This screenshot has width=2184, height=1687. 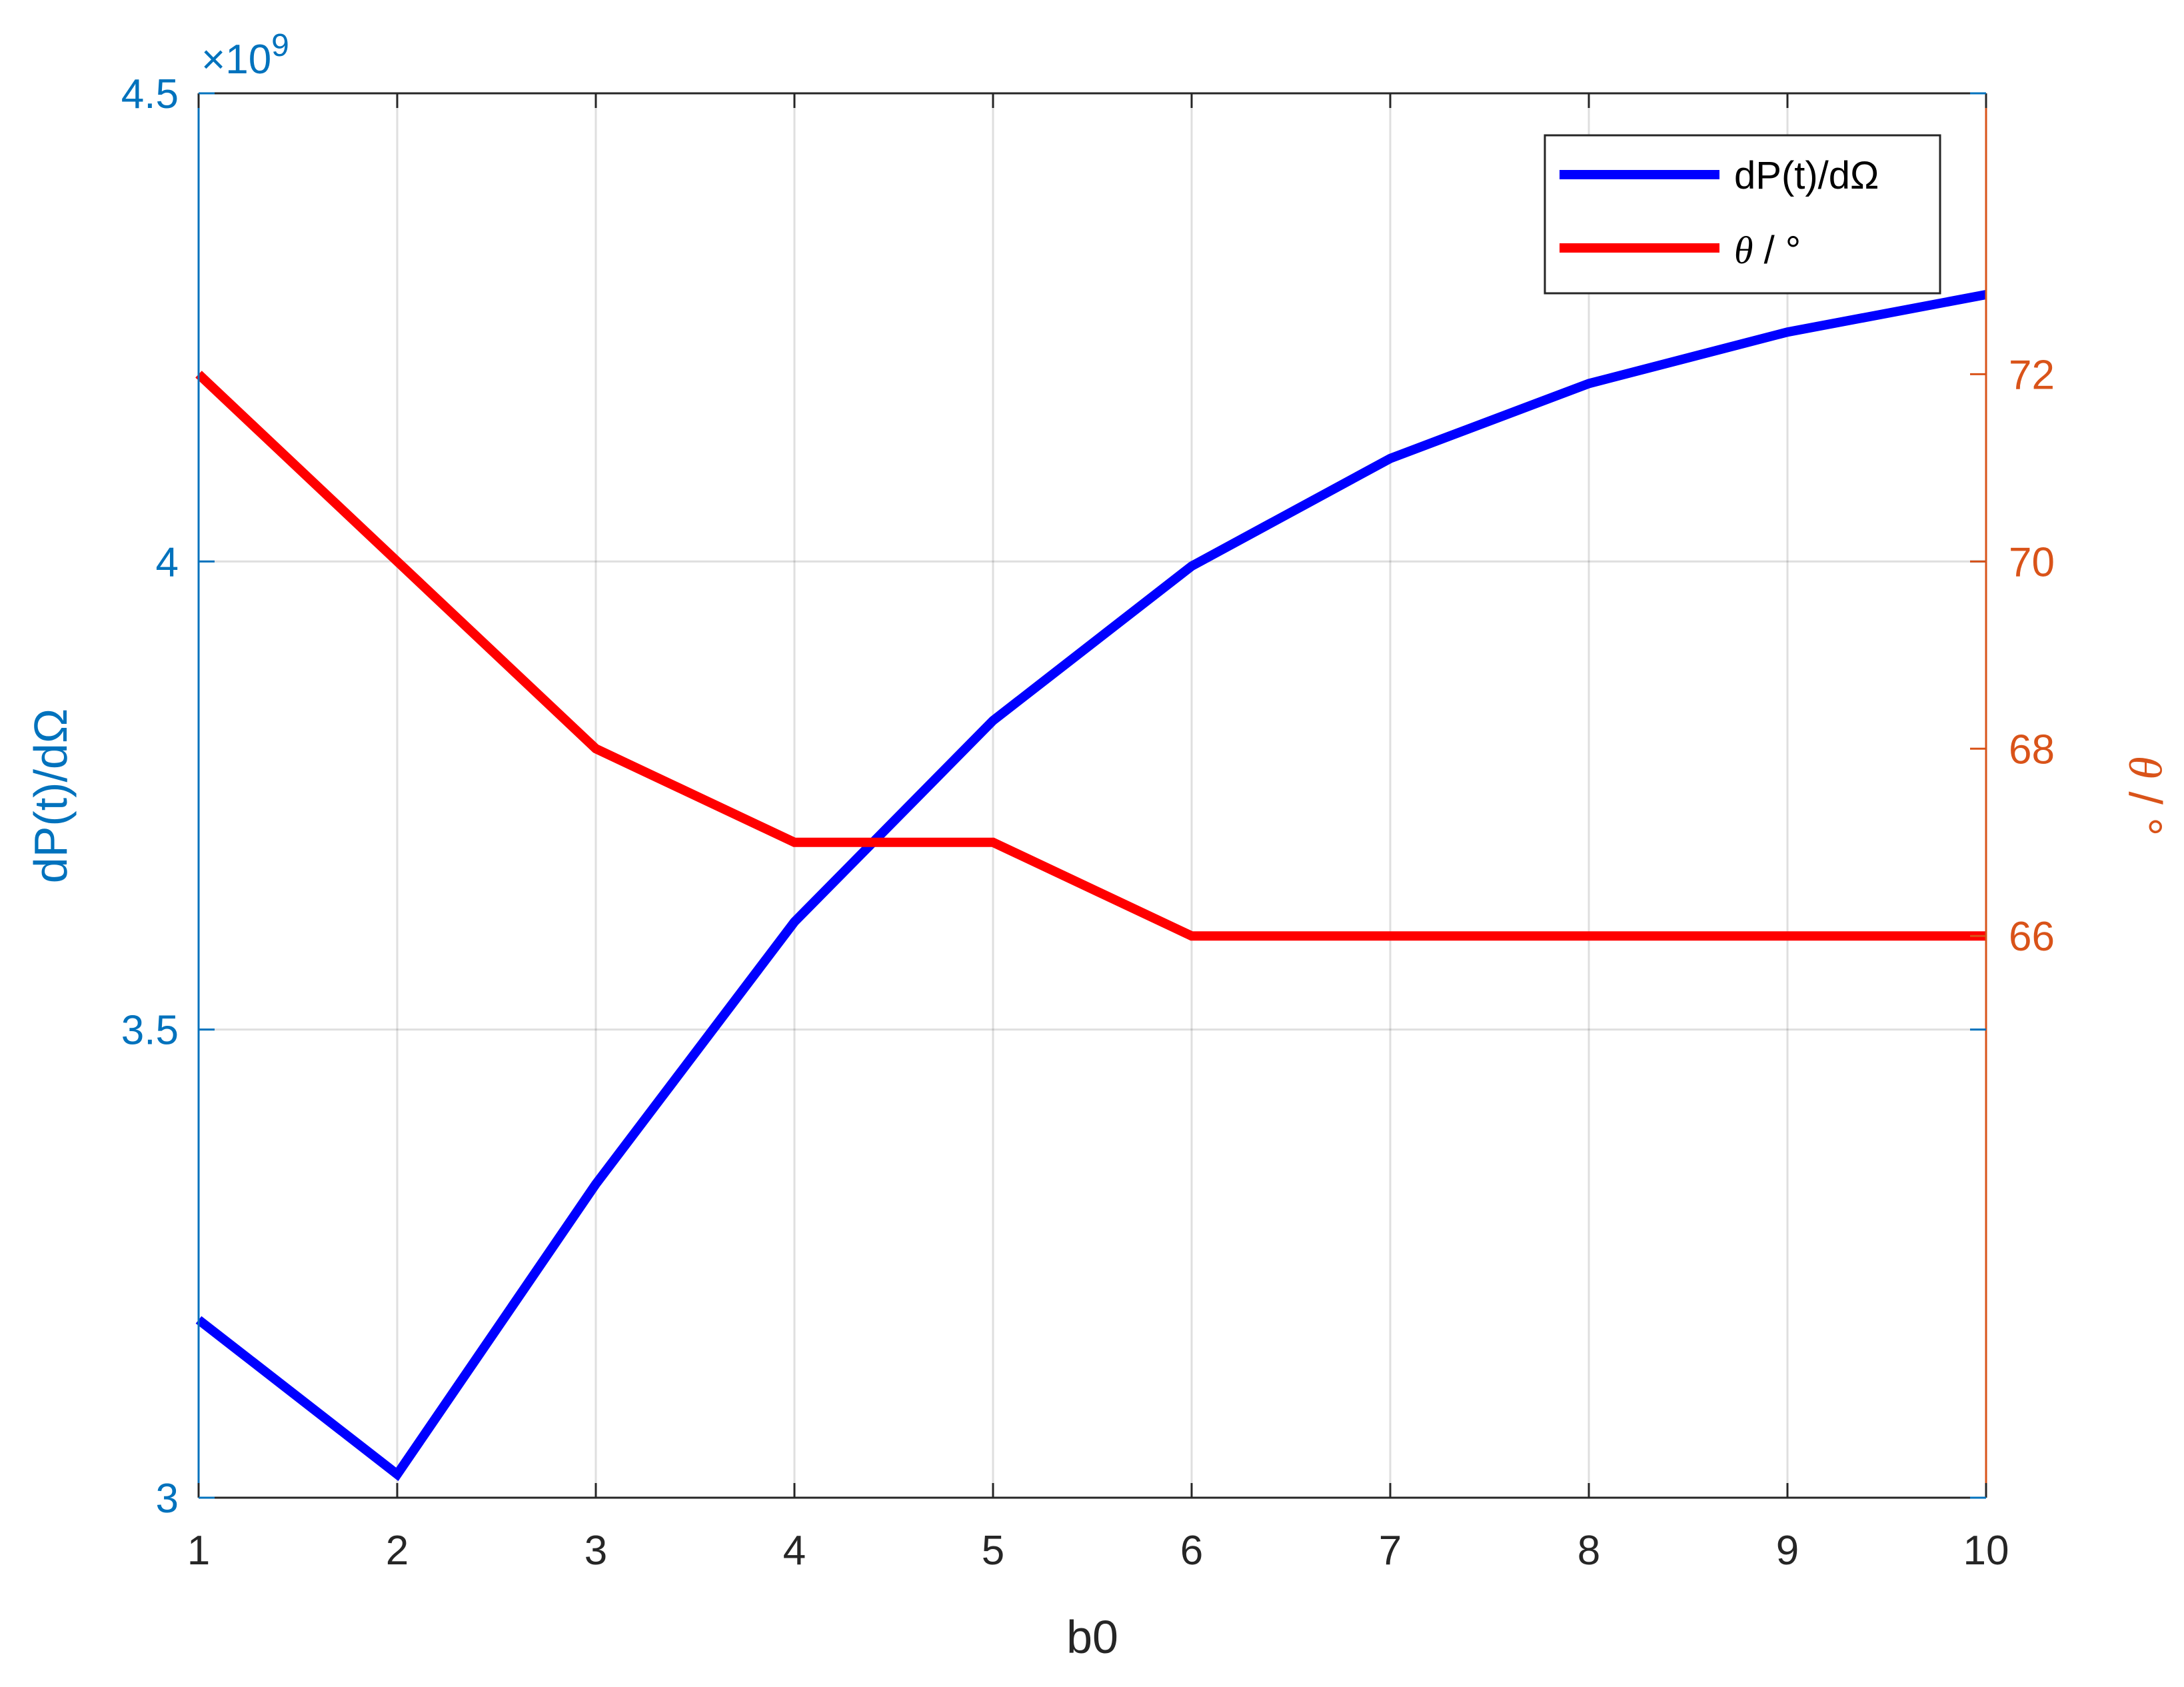 What do you see at coordinates (1777, 250) in the screenshot?
I see `legend-label-theta-rest: / °` at bounding box center [1777, 250].